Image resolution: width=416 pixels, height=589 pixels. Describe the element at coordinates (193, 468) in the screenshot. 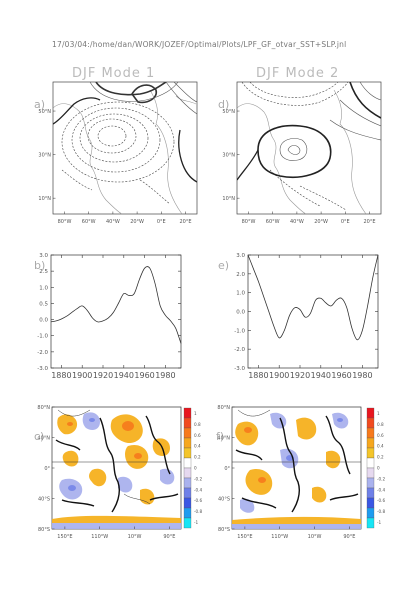

I see `colorbar-c: 1 0.8 0.6 0.4 0.2 0 -0.2 -0.4 -0.6 -0.8 -1` at that location.